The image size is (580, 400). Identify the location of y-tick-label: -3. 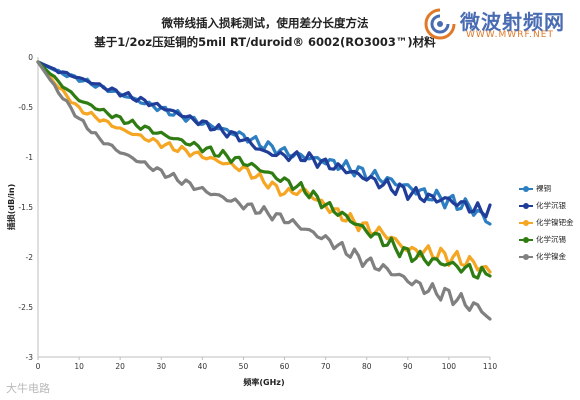
(30, 357).